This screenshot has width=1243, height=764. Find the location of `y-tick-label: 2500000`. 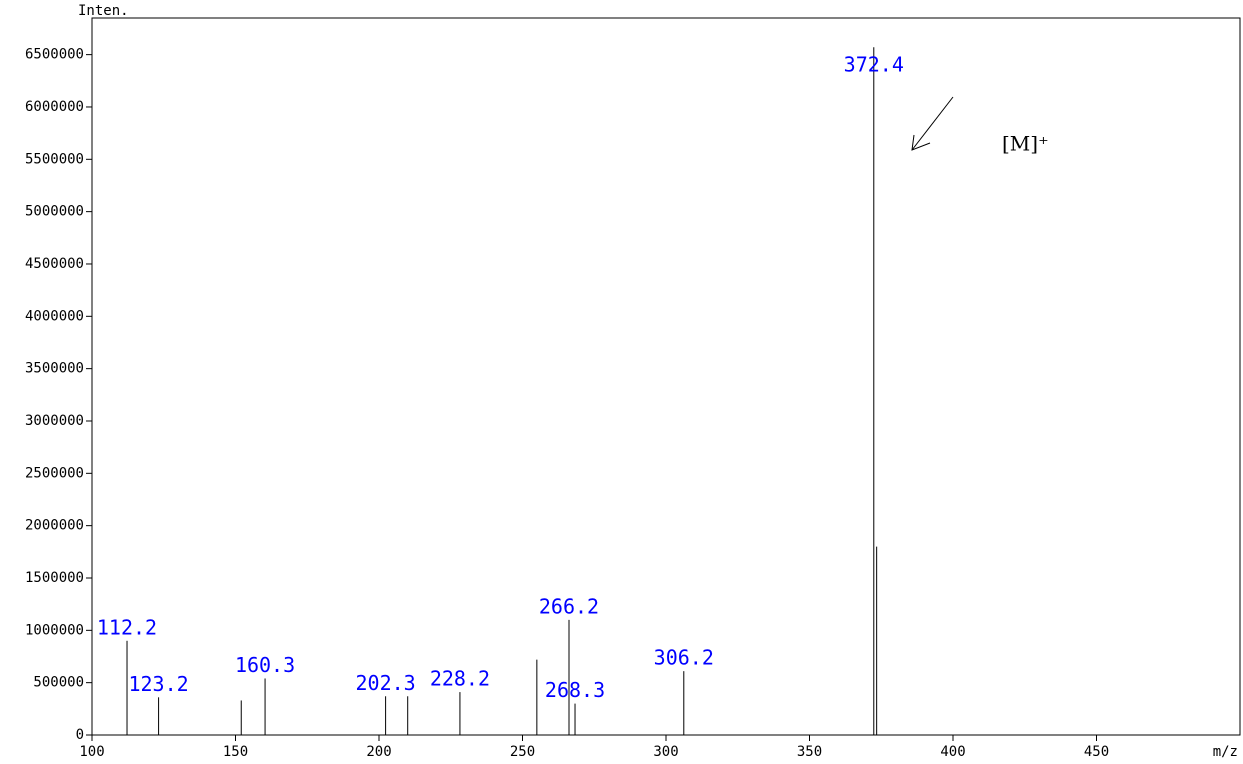

y-tick-label: 2500000 is located at coordinates (54, 473).